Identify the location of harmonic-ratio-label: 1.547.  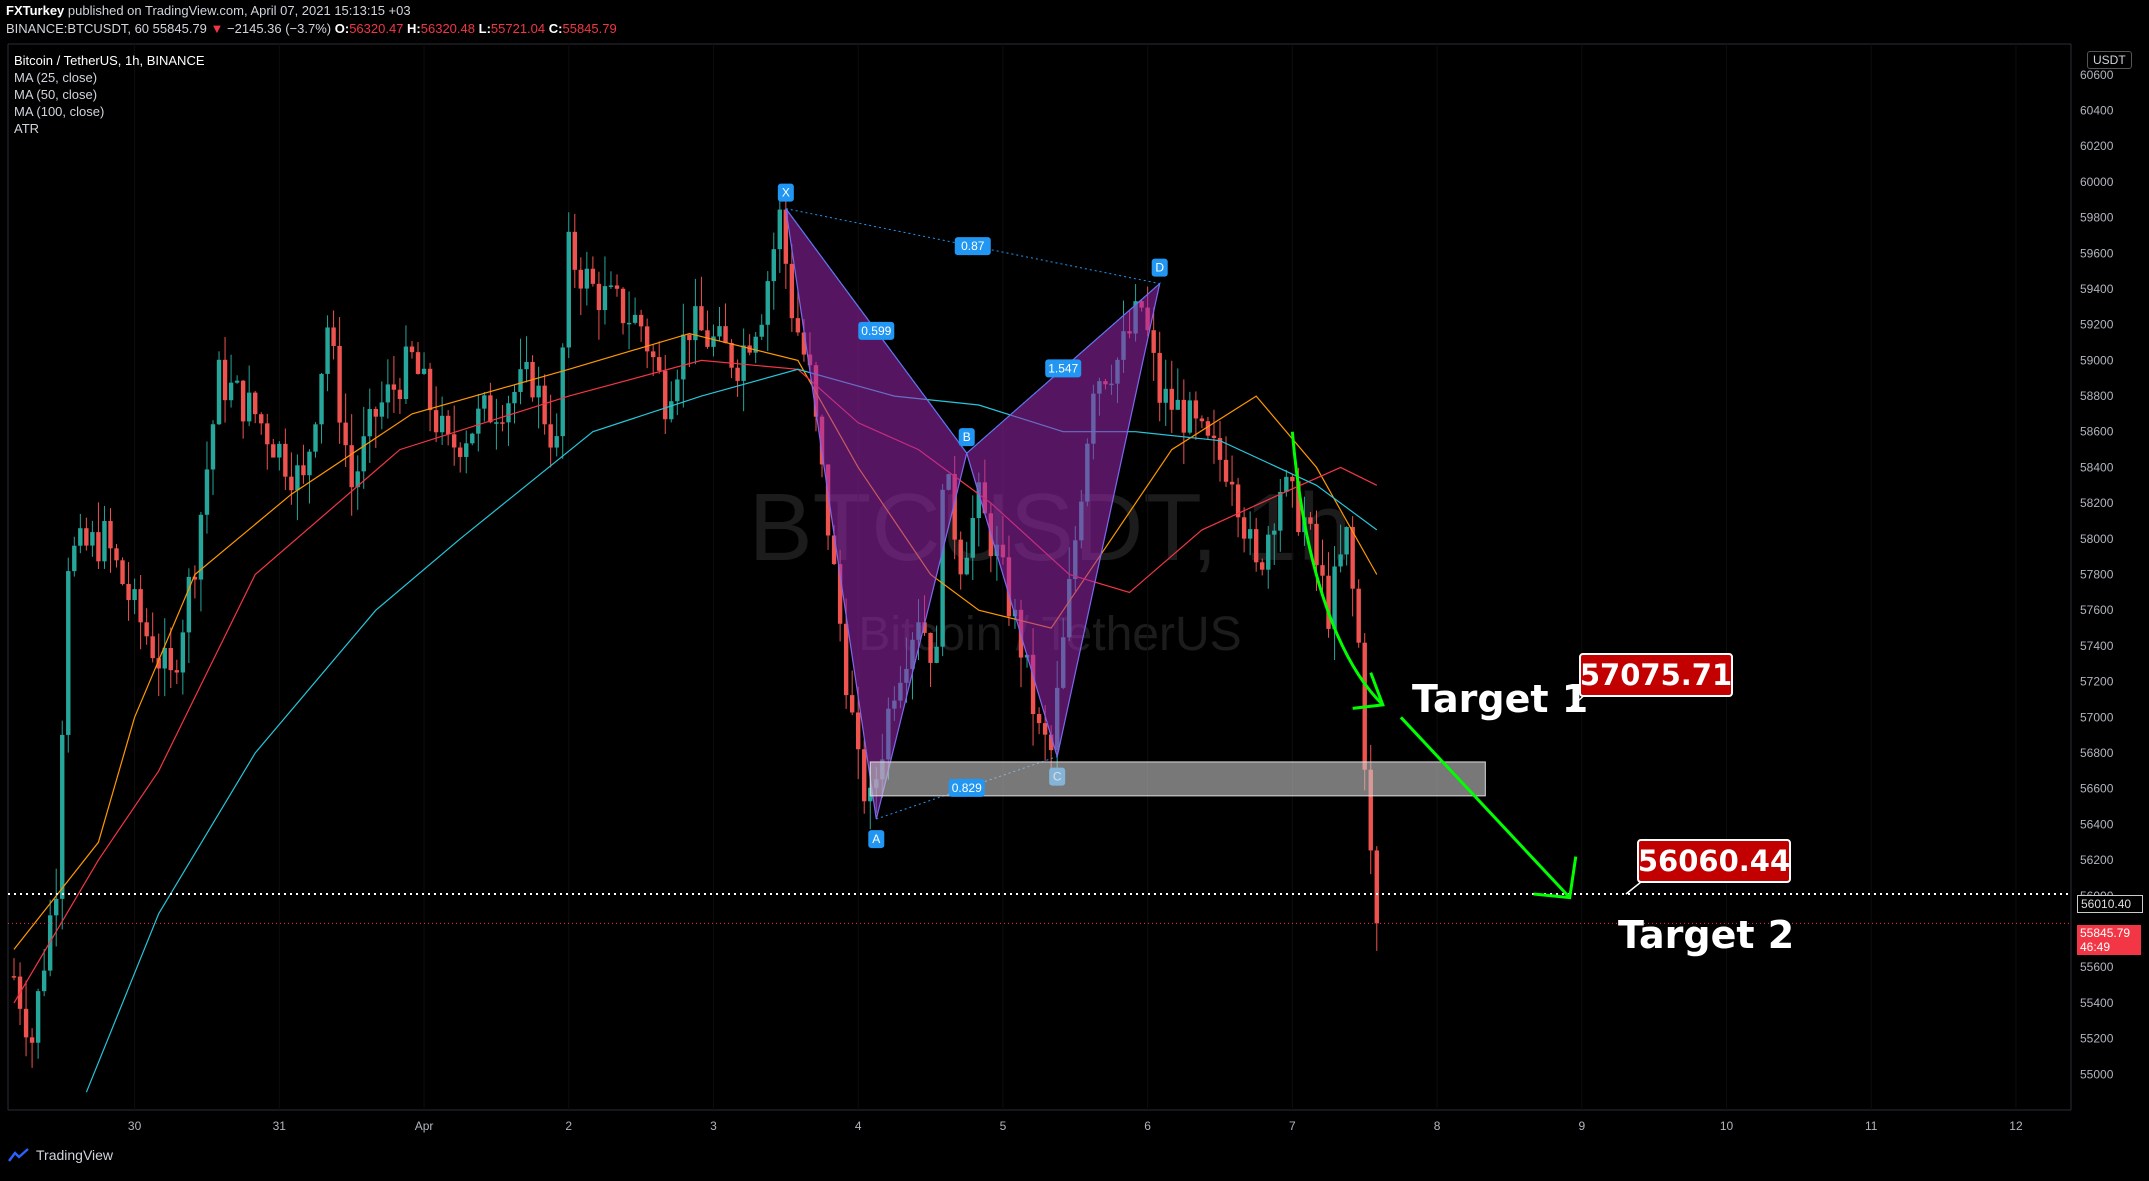
(1063, 368).